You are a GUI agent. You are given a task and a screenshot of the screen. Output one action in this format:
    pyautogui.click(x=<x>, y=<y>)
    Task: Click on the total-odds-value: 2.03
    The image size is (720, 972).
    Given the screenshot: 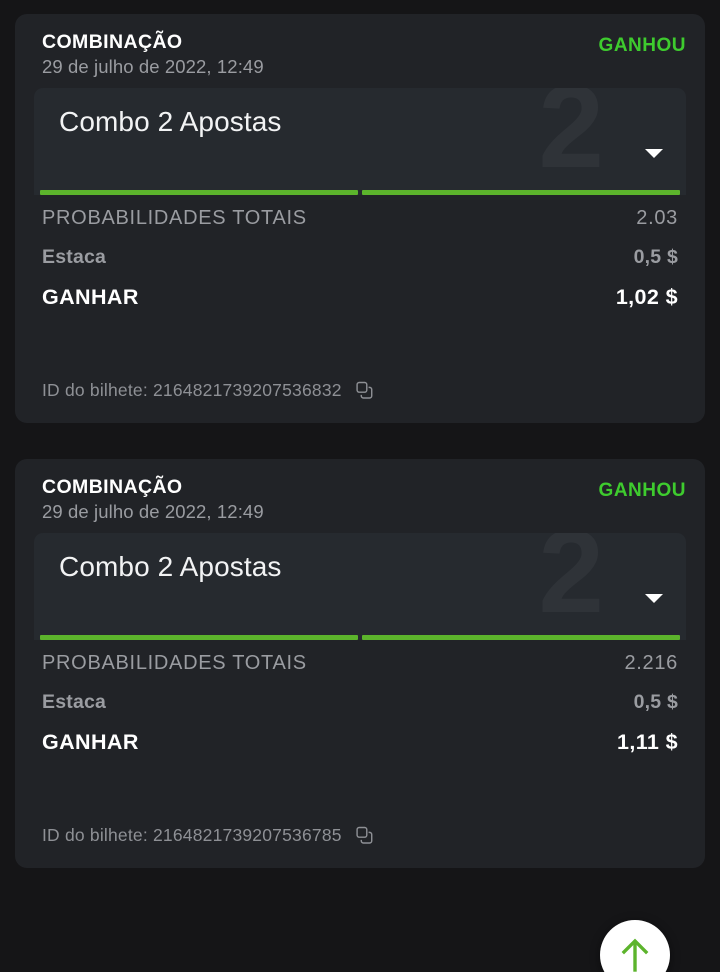 What is the action you would take?
    pyautogui.click(x=657, y=218)
    